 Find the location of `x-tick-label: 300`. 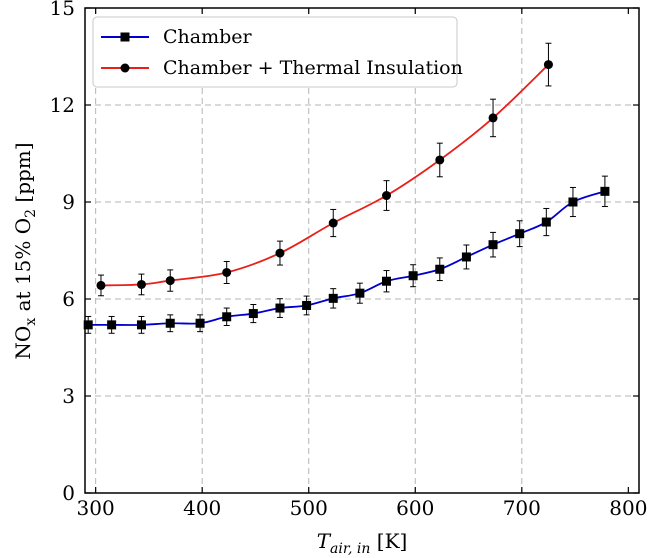

x-tick-label: 300 is located at coordinates (96, 508).